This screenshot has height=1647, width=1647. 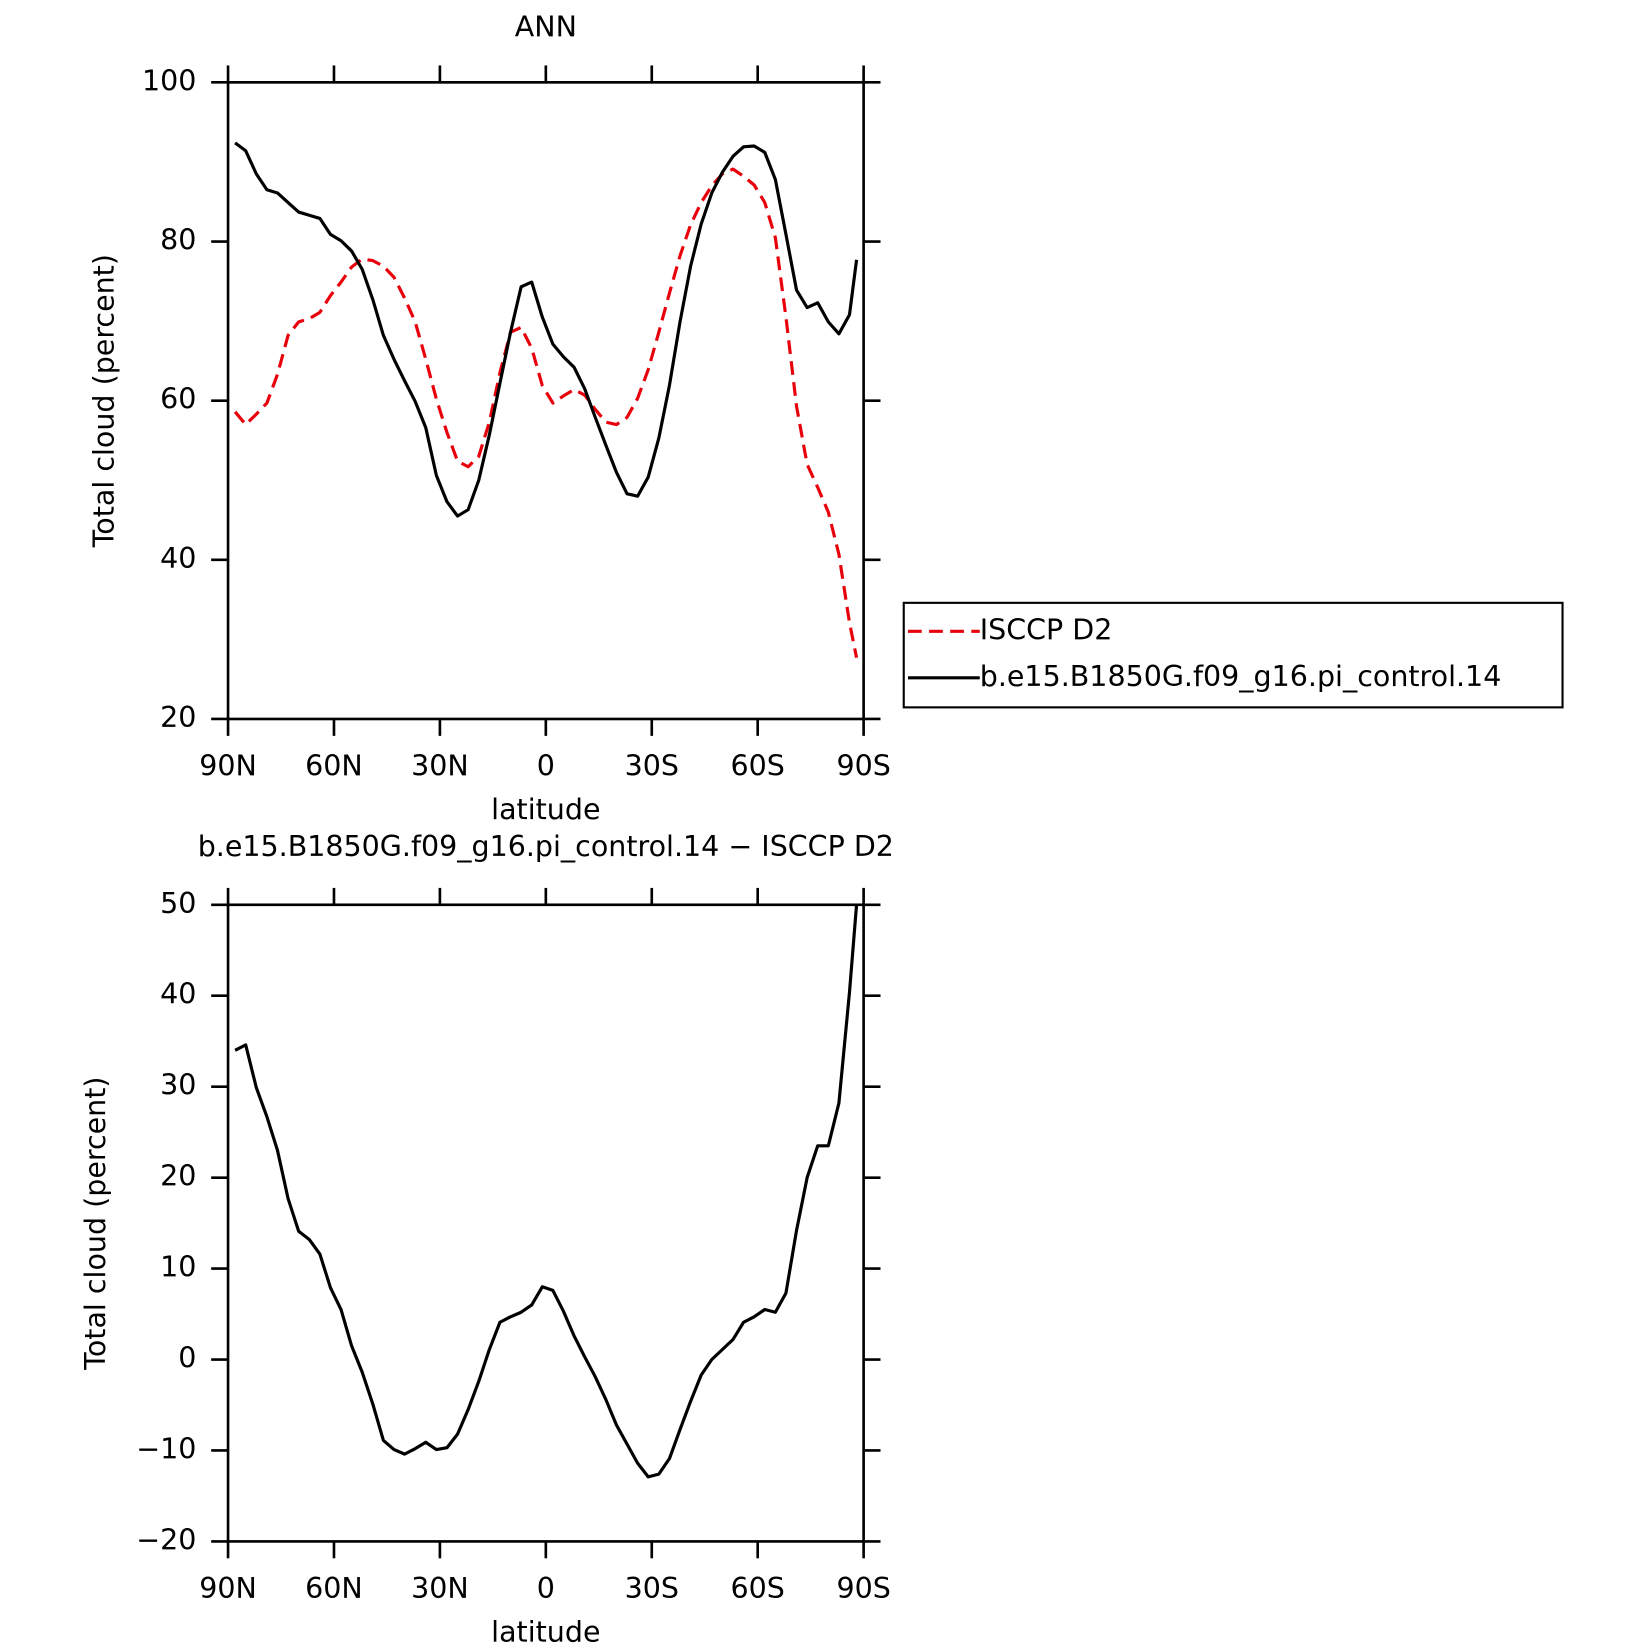 What do you see at coordinates (178, 903) in the screenshot?
I see `y-tick-label: 50` at bounding box center [178, 903].